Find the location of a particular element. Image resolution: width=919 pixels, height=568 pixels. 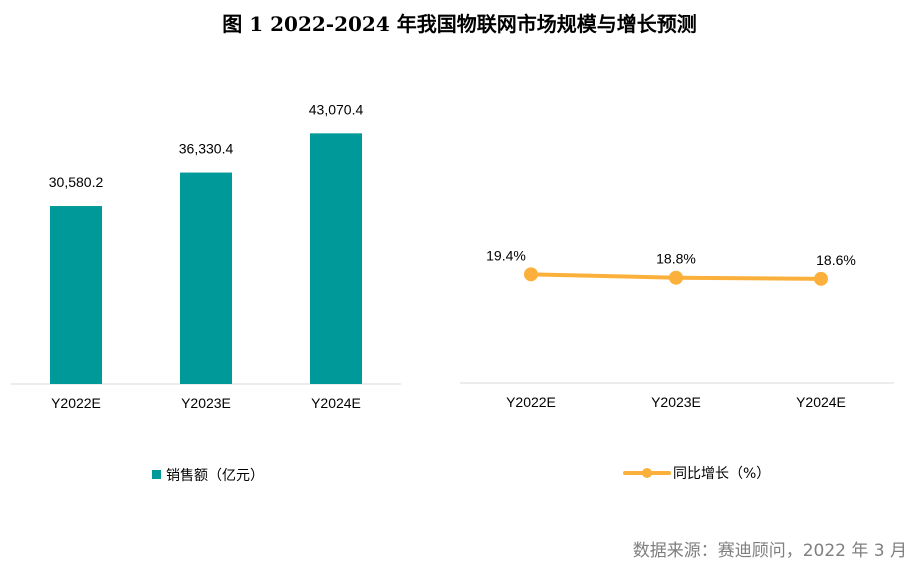

bar-x-tick-label: Y2024E is located at coordinates (336, 403).